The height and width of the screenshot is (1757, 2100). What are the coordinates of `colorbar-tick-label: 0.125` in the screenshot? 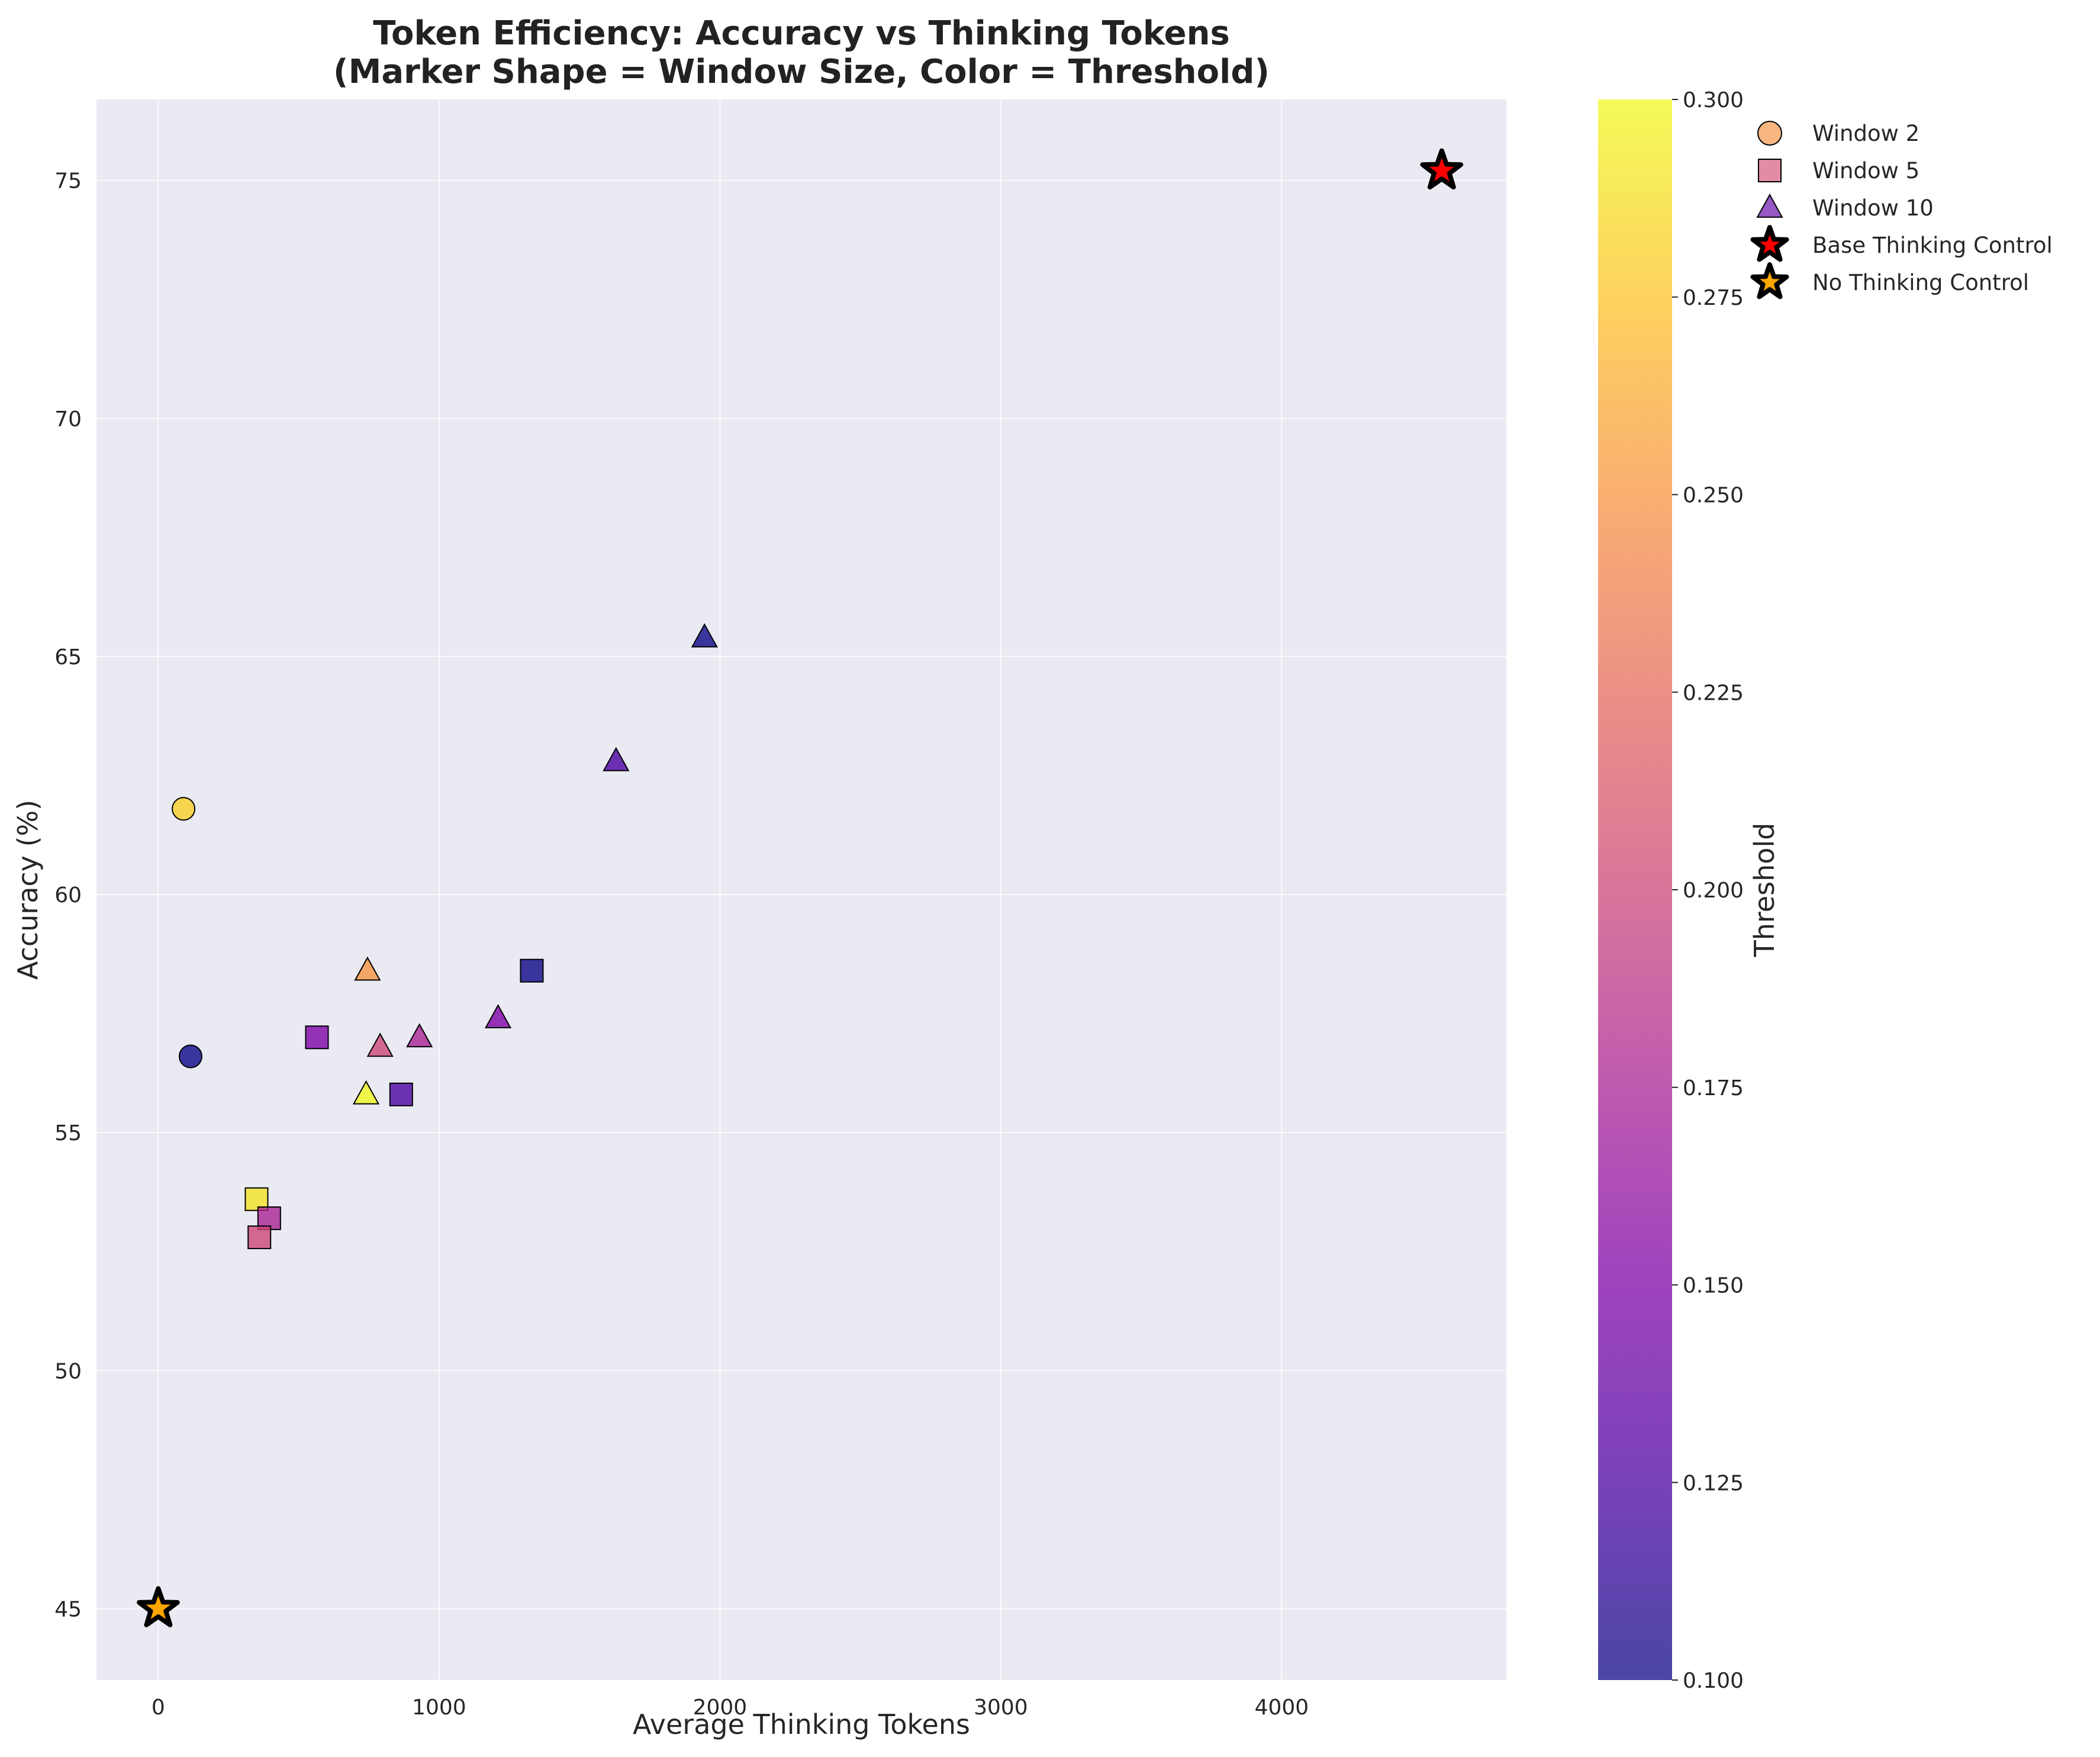 It's located at (1713, 1483).